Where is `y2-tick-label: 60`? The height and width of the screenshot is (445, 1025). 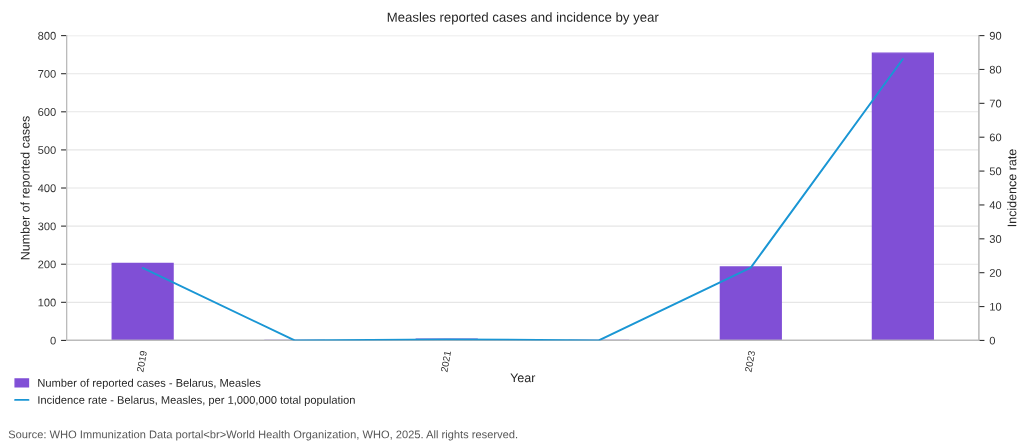 y2-tick-label: 60 is located at coordinates (995, 137).